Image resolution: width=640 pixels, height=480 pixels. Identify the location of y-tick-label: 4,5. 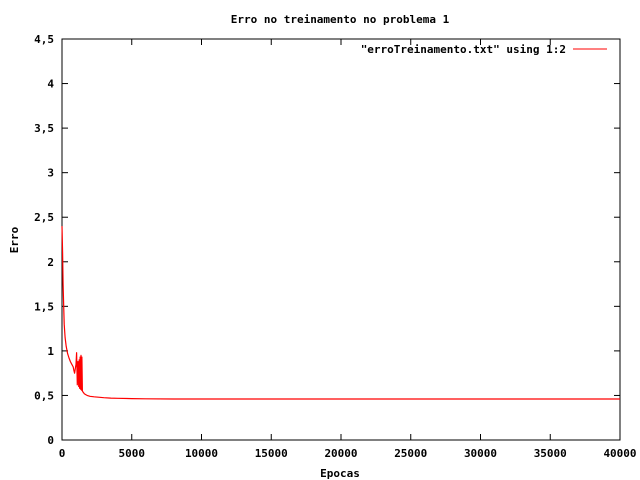
(44, 39).